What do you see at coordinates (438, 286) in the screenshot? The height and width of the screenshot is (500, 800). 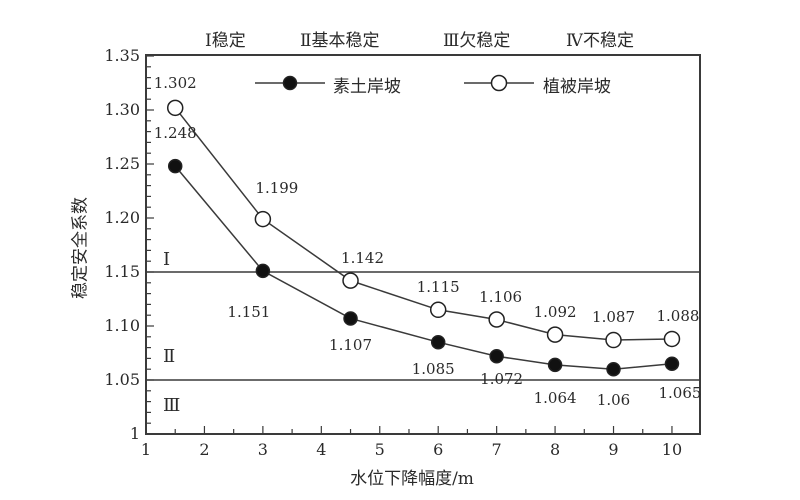 I see `data-label: 1.115` at bounding box center [438, 286].